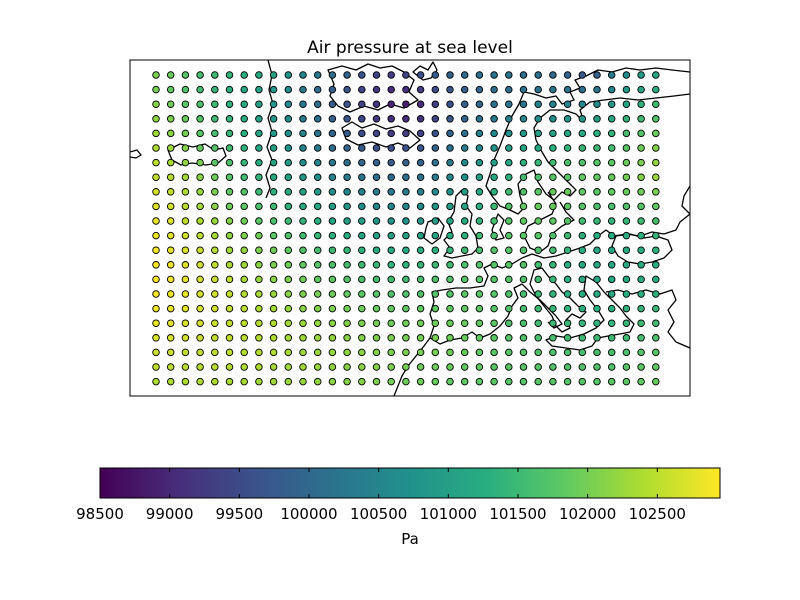 This screenshot has width=800, height=600. I want to click on coastline-italy, so click(558, 300).